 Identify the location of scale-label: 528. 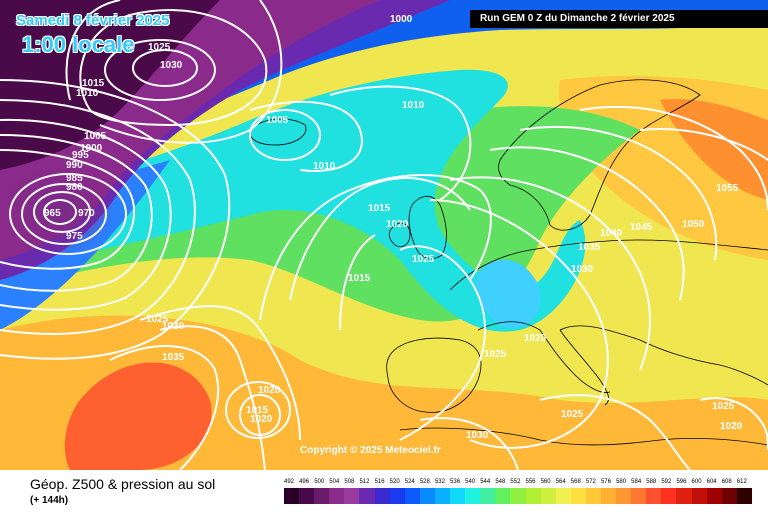
(424, 482).